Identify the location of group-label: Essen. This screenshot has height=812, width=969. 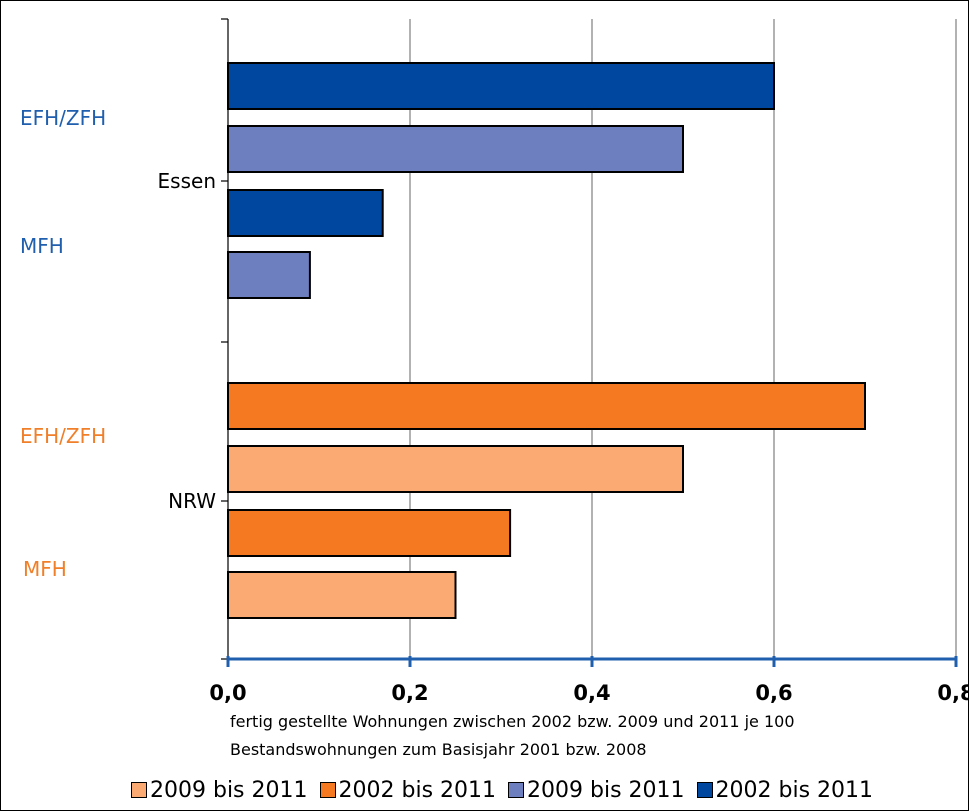
(186, 181).